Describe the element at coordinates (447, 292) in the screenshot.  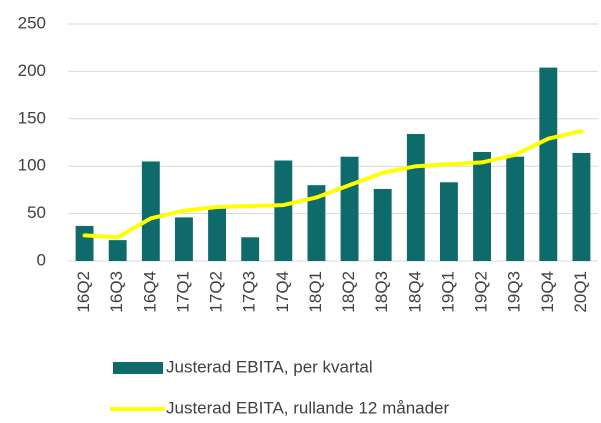
I see `x-tick-label: 19Q1` at that location.